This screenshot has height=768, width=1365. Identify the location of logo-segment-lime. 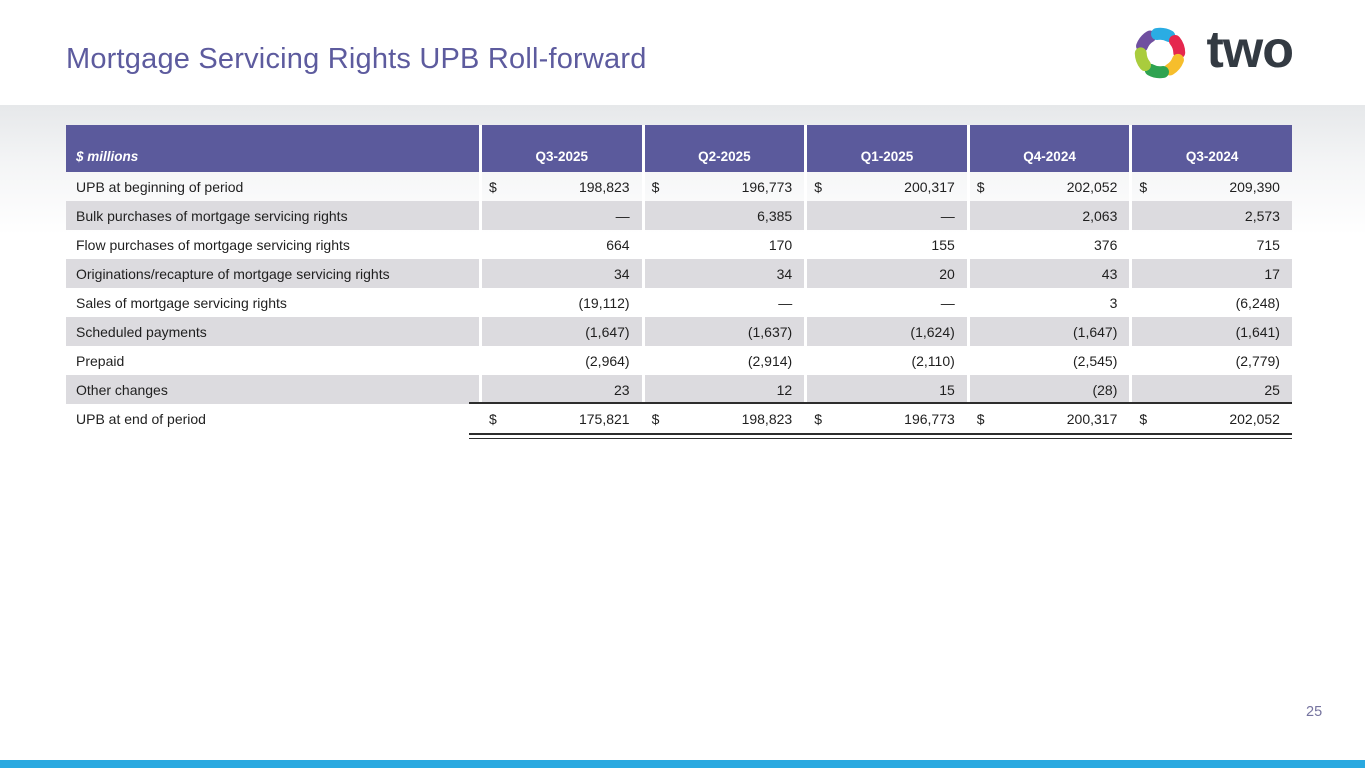
(1143, 59).